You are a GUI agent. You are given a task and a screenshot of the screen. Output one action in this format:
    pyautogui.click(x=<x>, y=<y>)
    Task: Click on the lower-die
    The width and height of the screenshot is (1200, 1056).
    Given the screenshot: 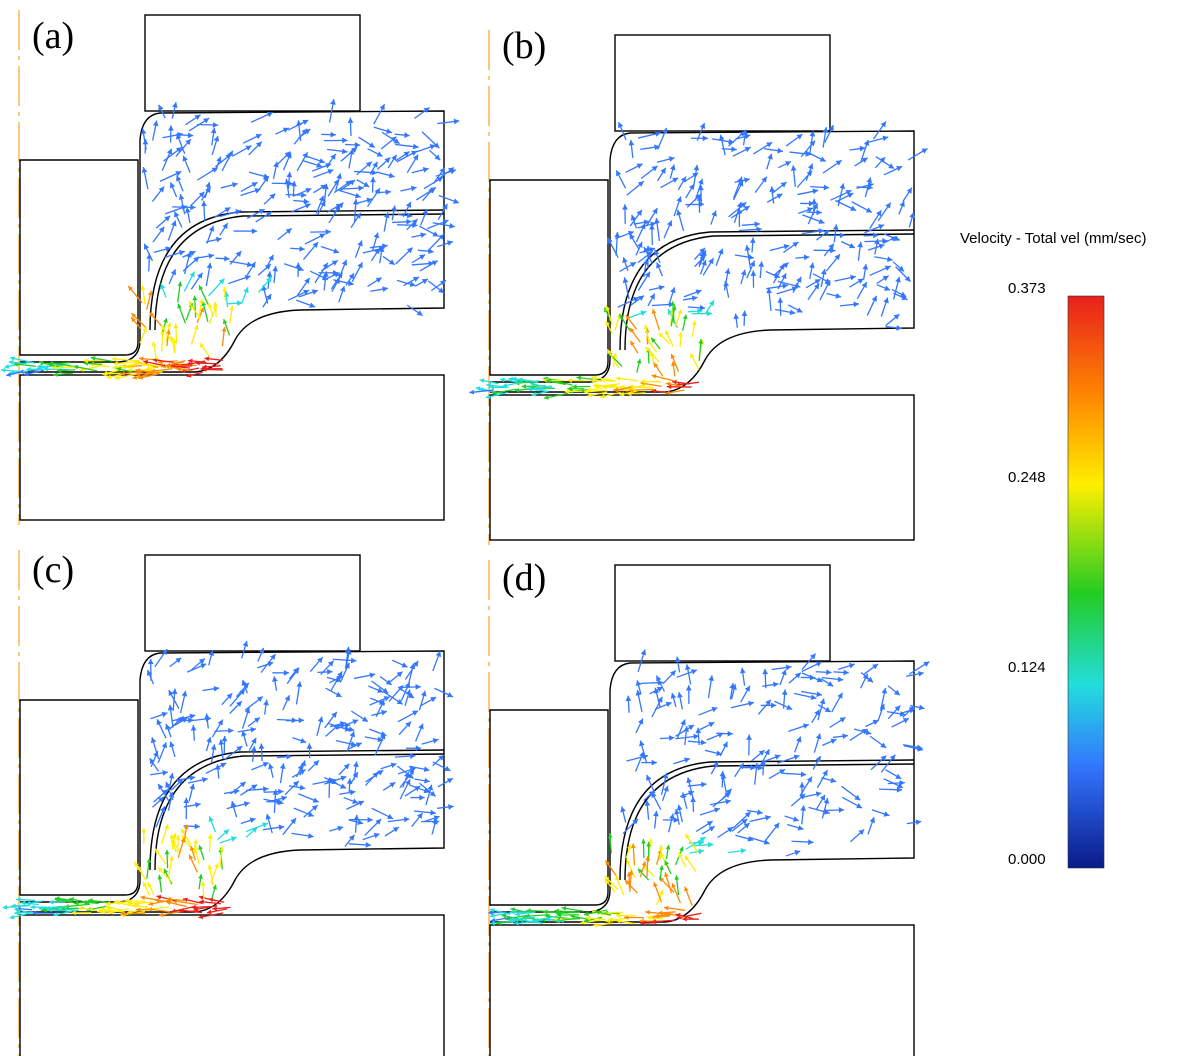 What is the action you would take?
    pyautogui.click(x=232, y=447)
    